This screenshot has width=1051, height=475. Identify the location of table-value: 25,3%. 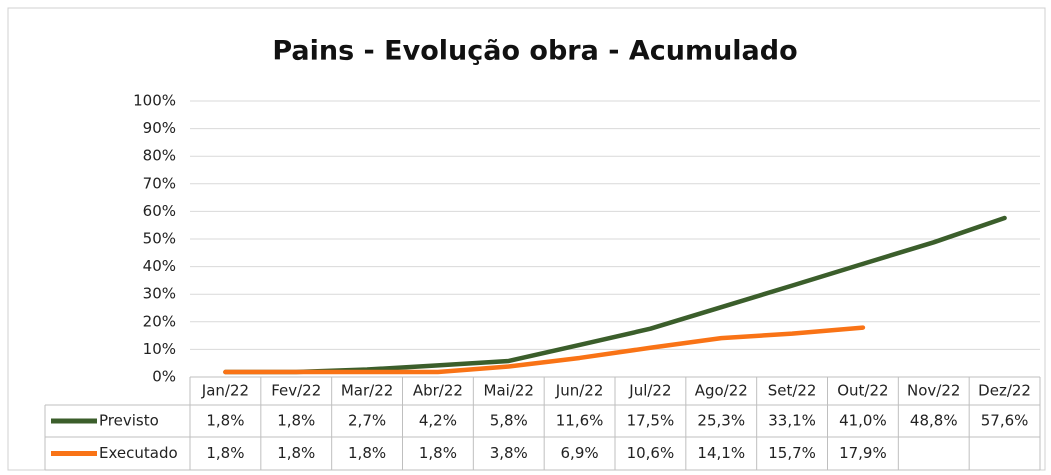
(721, 421).